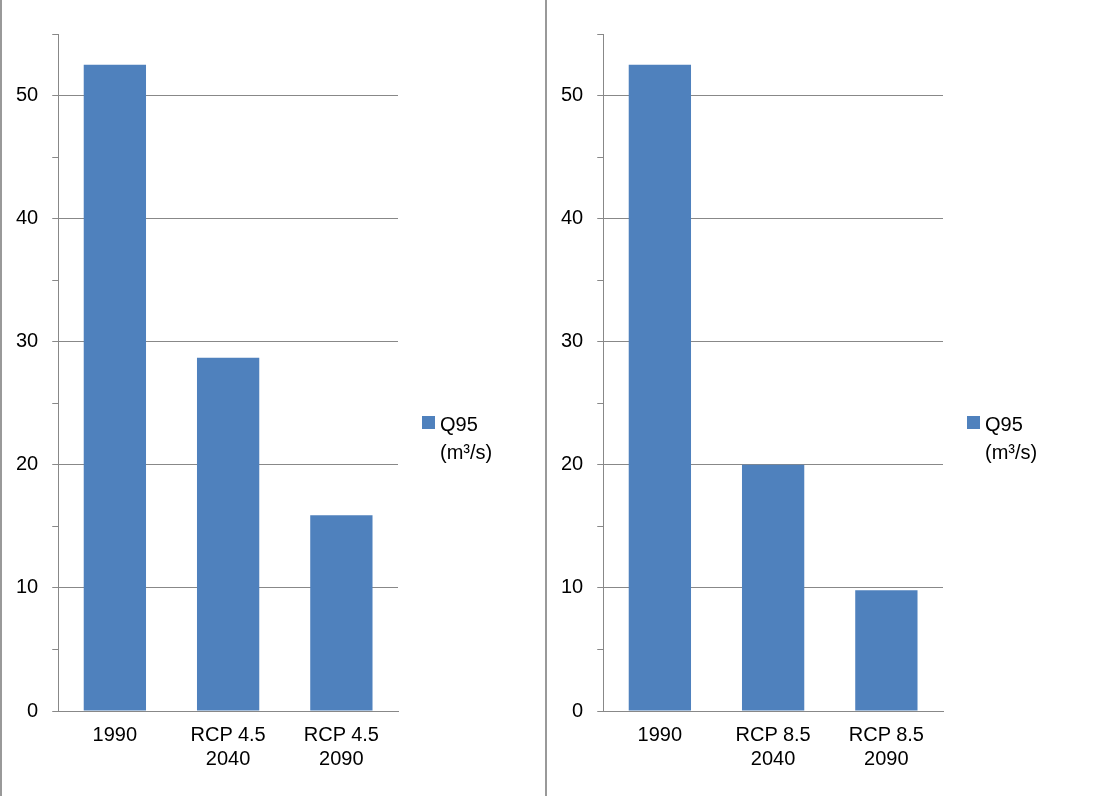 This screenshot has height=796, width=1114. I want to click on x-tick-label: RCP 4.5 2090, so click(341, 745).